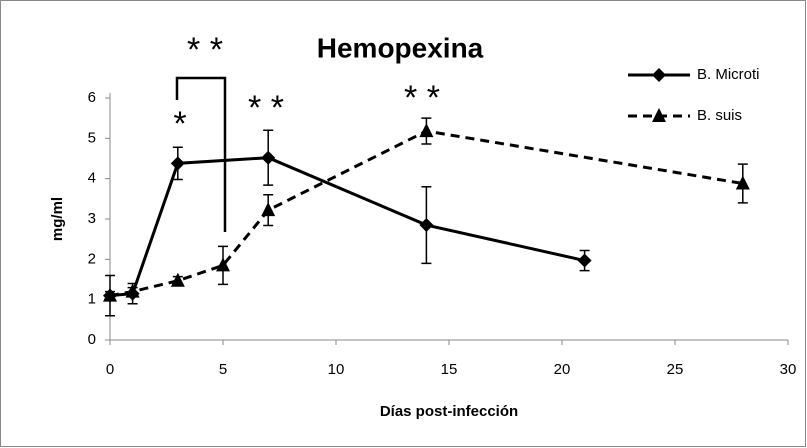 The height and width of the screenshot is (448, 807). Describe the element at coordinates (719, 115) in the screenshot. I see `legend-label: B. suis` at that location.